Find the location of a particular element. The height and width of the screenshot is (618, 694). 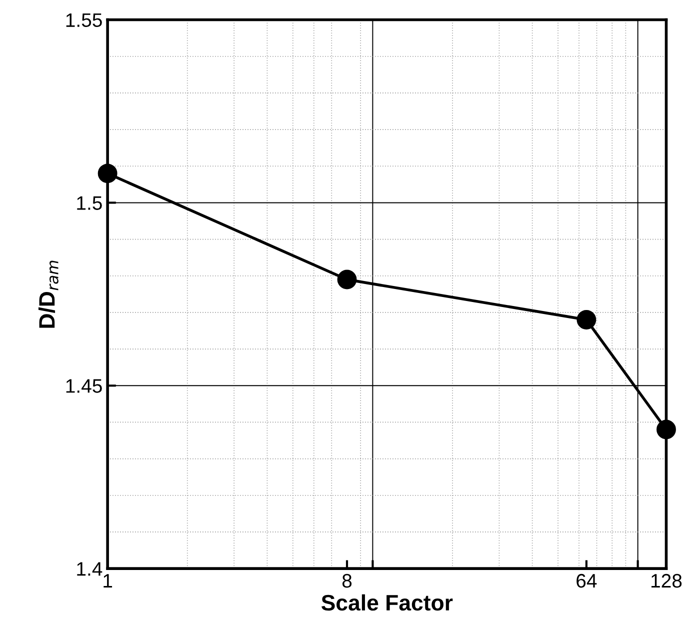

x-tick-label: 8 is located at coordinates (347, 581).